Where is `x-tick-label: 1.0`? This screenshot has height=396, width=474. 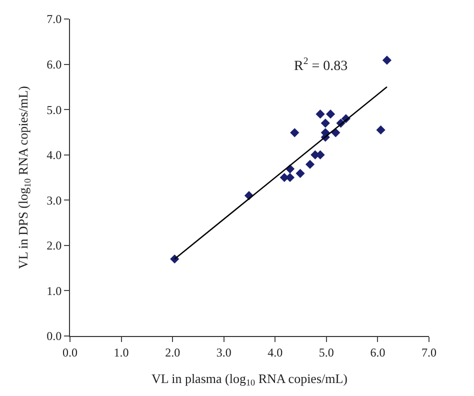 x-tick-label: 1.0 is located at coordinates (121, 352).